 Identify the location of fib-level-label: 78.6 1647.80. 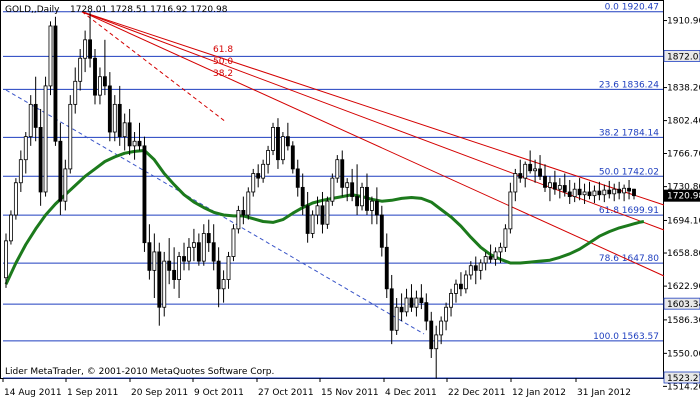
(629, 259).